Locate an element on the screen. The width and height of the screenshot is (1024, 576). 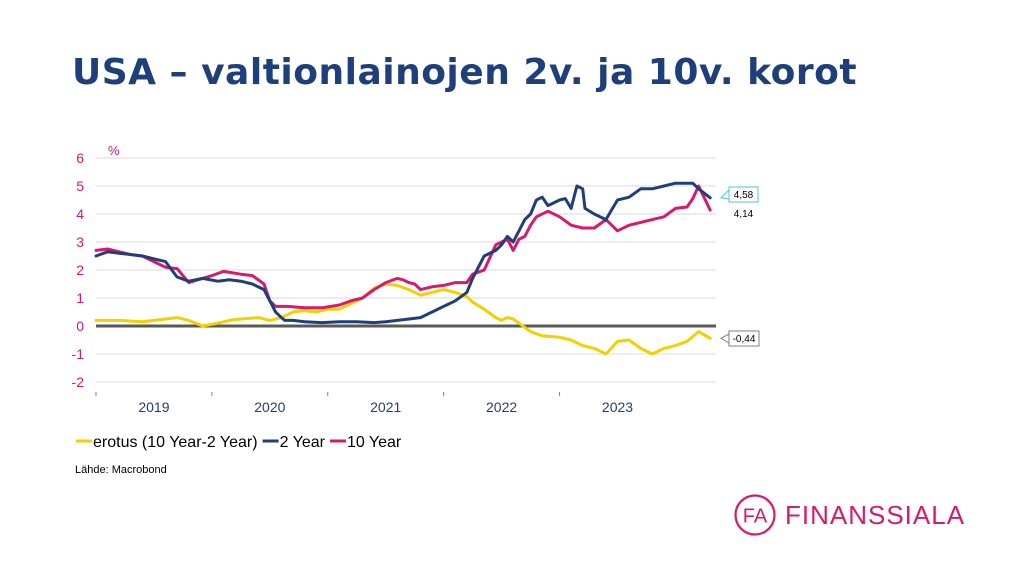
end-label-3: -0,44 is located at coordinates (739, 338).